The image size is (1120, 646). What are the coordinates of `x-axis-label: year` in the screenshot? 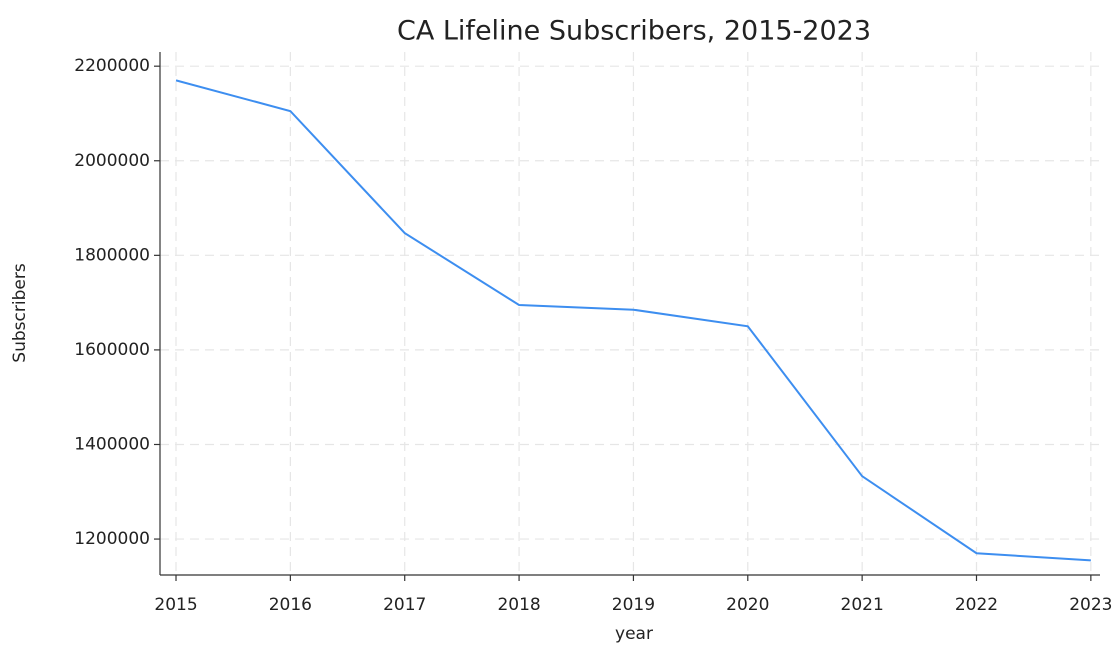 It's located at (634, 634).